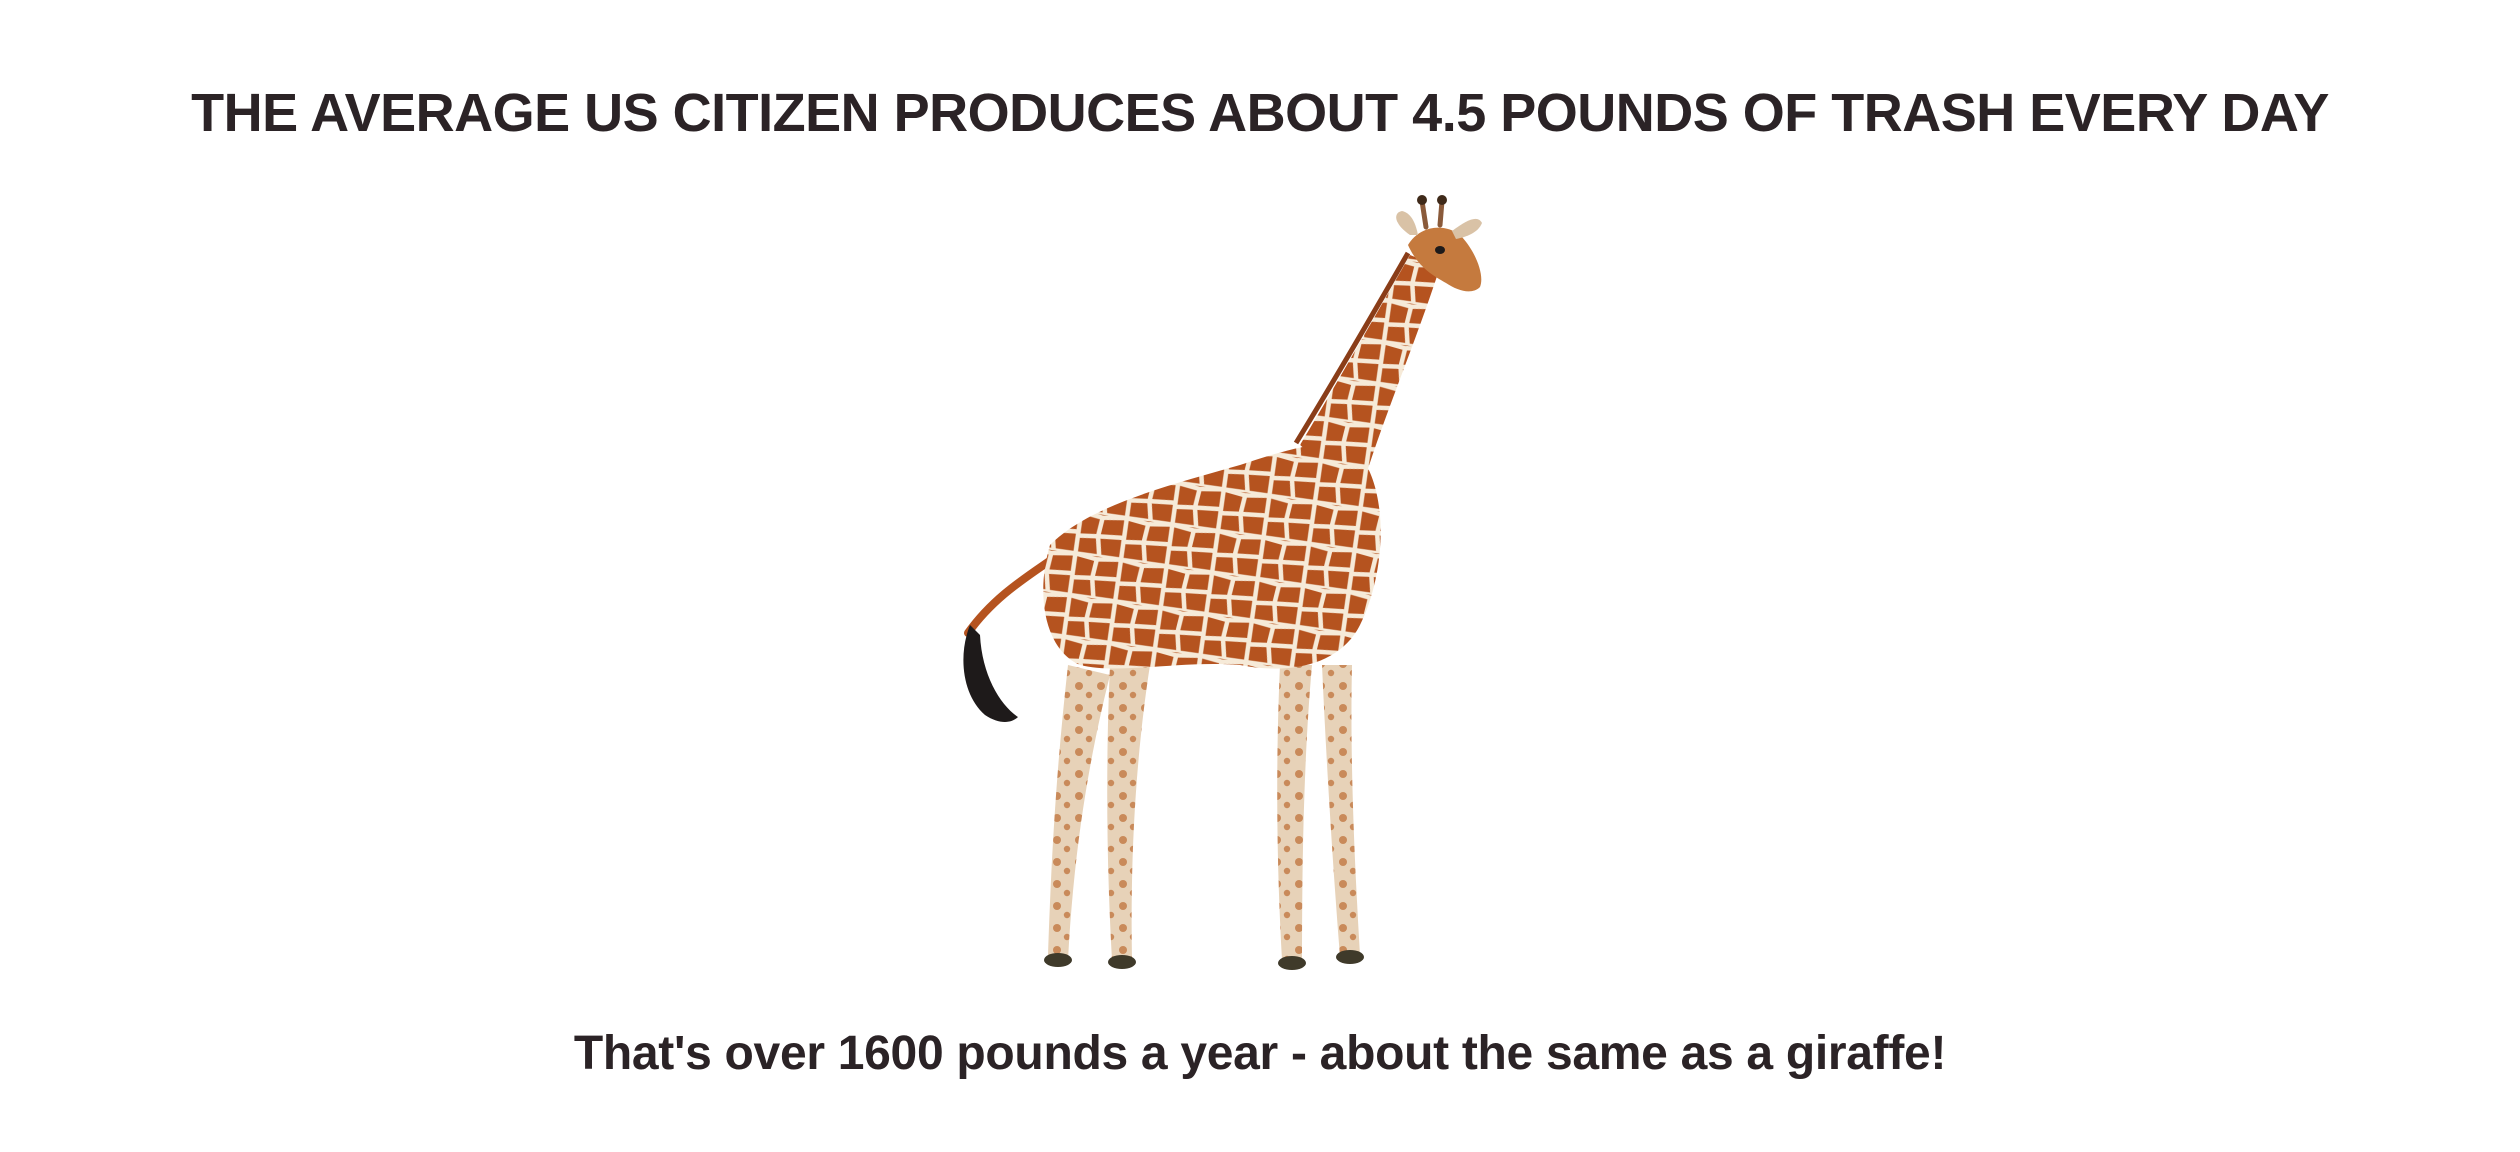 The width and height of the screenshot is (2520, 1152). I want to click on body, so click(1212, 556).